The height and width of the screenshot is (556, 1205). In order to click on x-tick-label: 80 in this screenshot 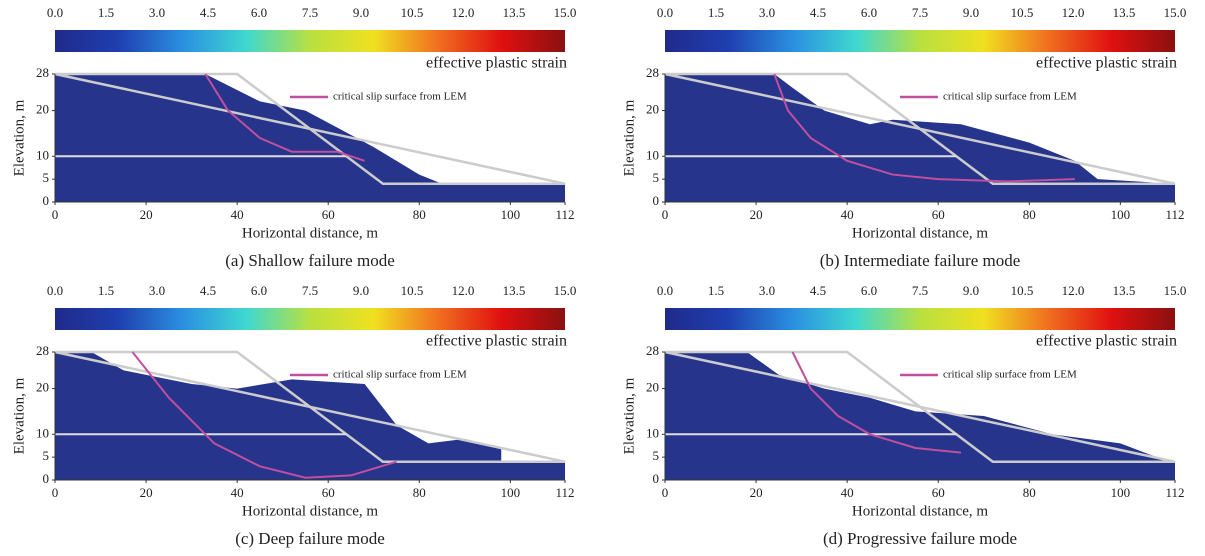, I will do `click(1029, 214)`.